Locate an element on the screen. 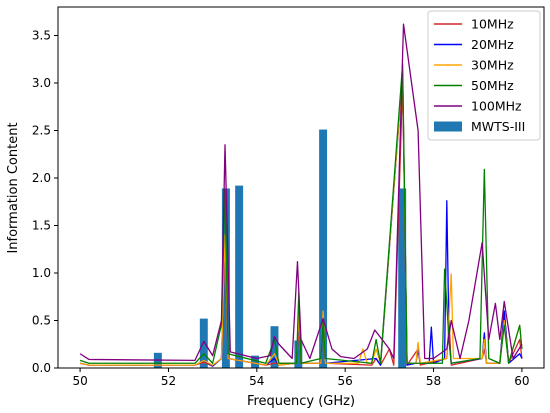 The width and height of the screenshot is (550, 413). x-tick-label: 60 is located at coordinates (521, 381).